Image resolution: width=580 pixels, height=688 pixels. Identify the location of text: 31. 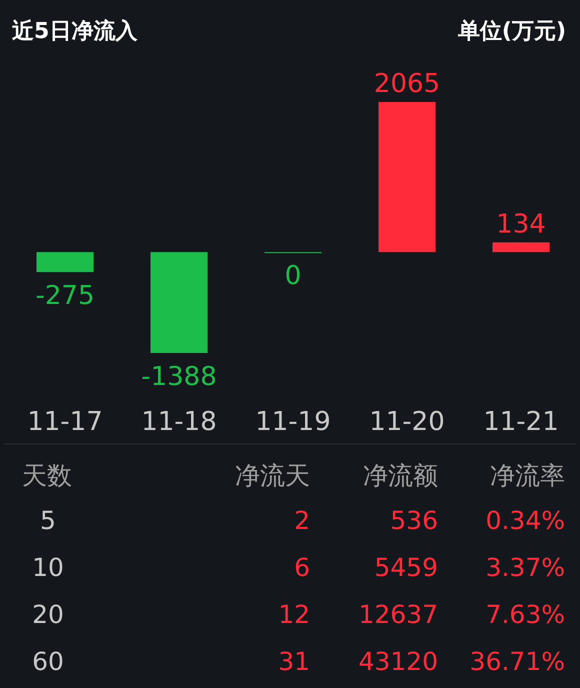
(294, 661).